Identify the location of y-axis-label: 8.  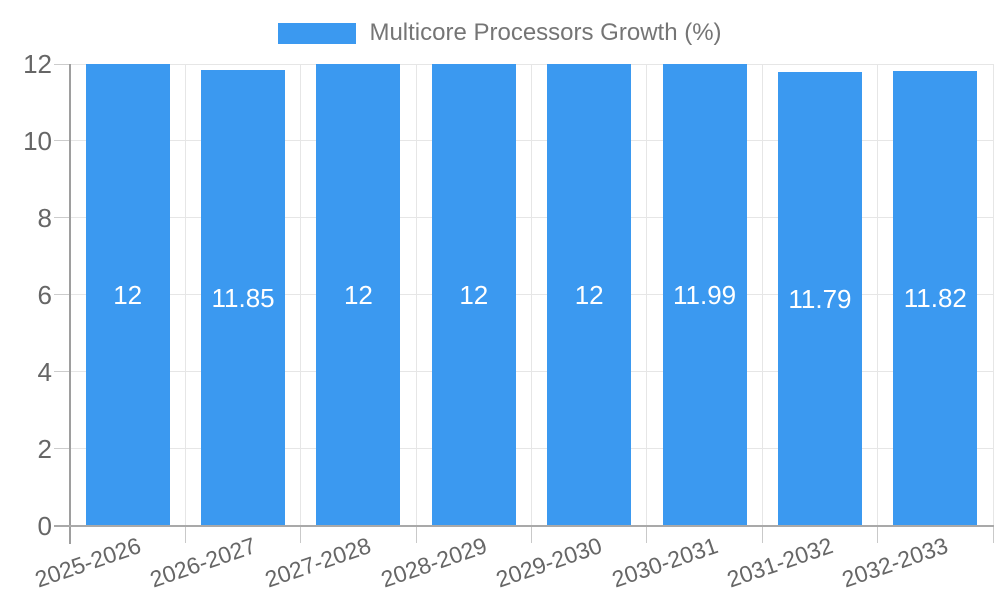
(44, 217).